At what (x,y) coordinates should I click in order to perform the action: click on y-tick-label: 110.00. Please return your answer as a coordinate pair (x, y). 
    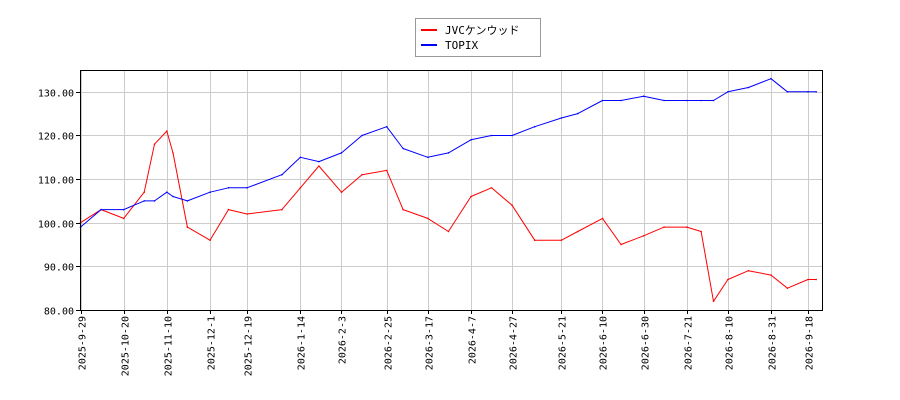
    Looking at the image, I should click on (56, 181).